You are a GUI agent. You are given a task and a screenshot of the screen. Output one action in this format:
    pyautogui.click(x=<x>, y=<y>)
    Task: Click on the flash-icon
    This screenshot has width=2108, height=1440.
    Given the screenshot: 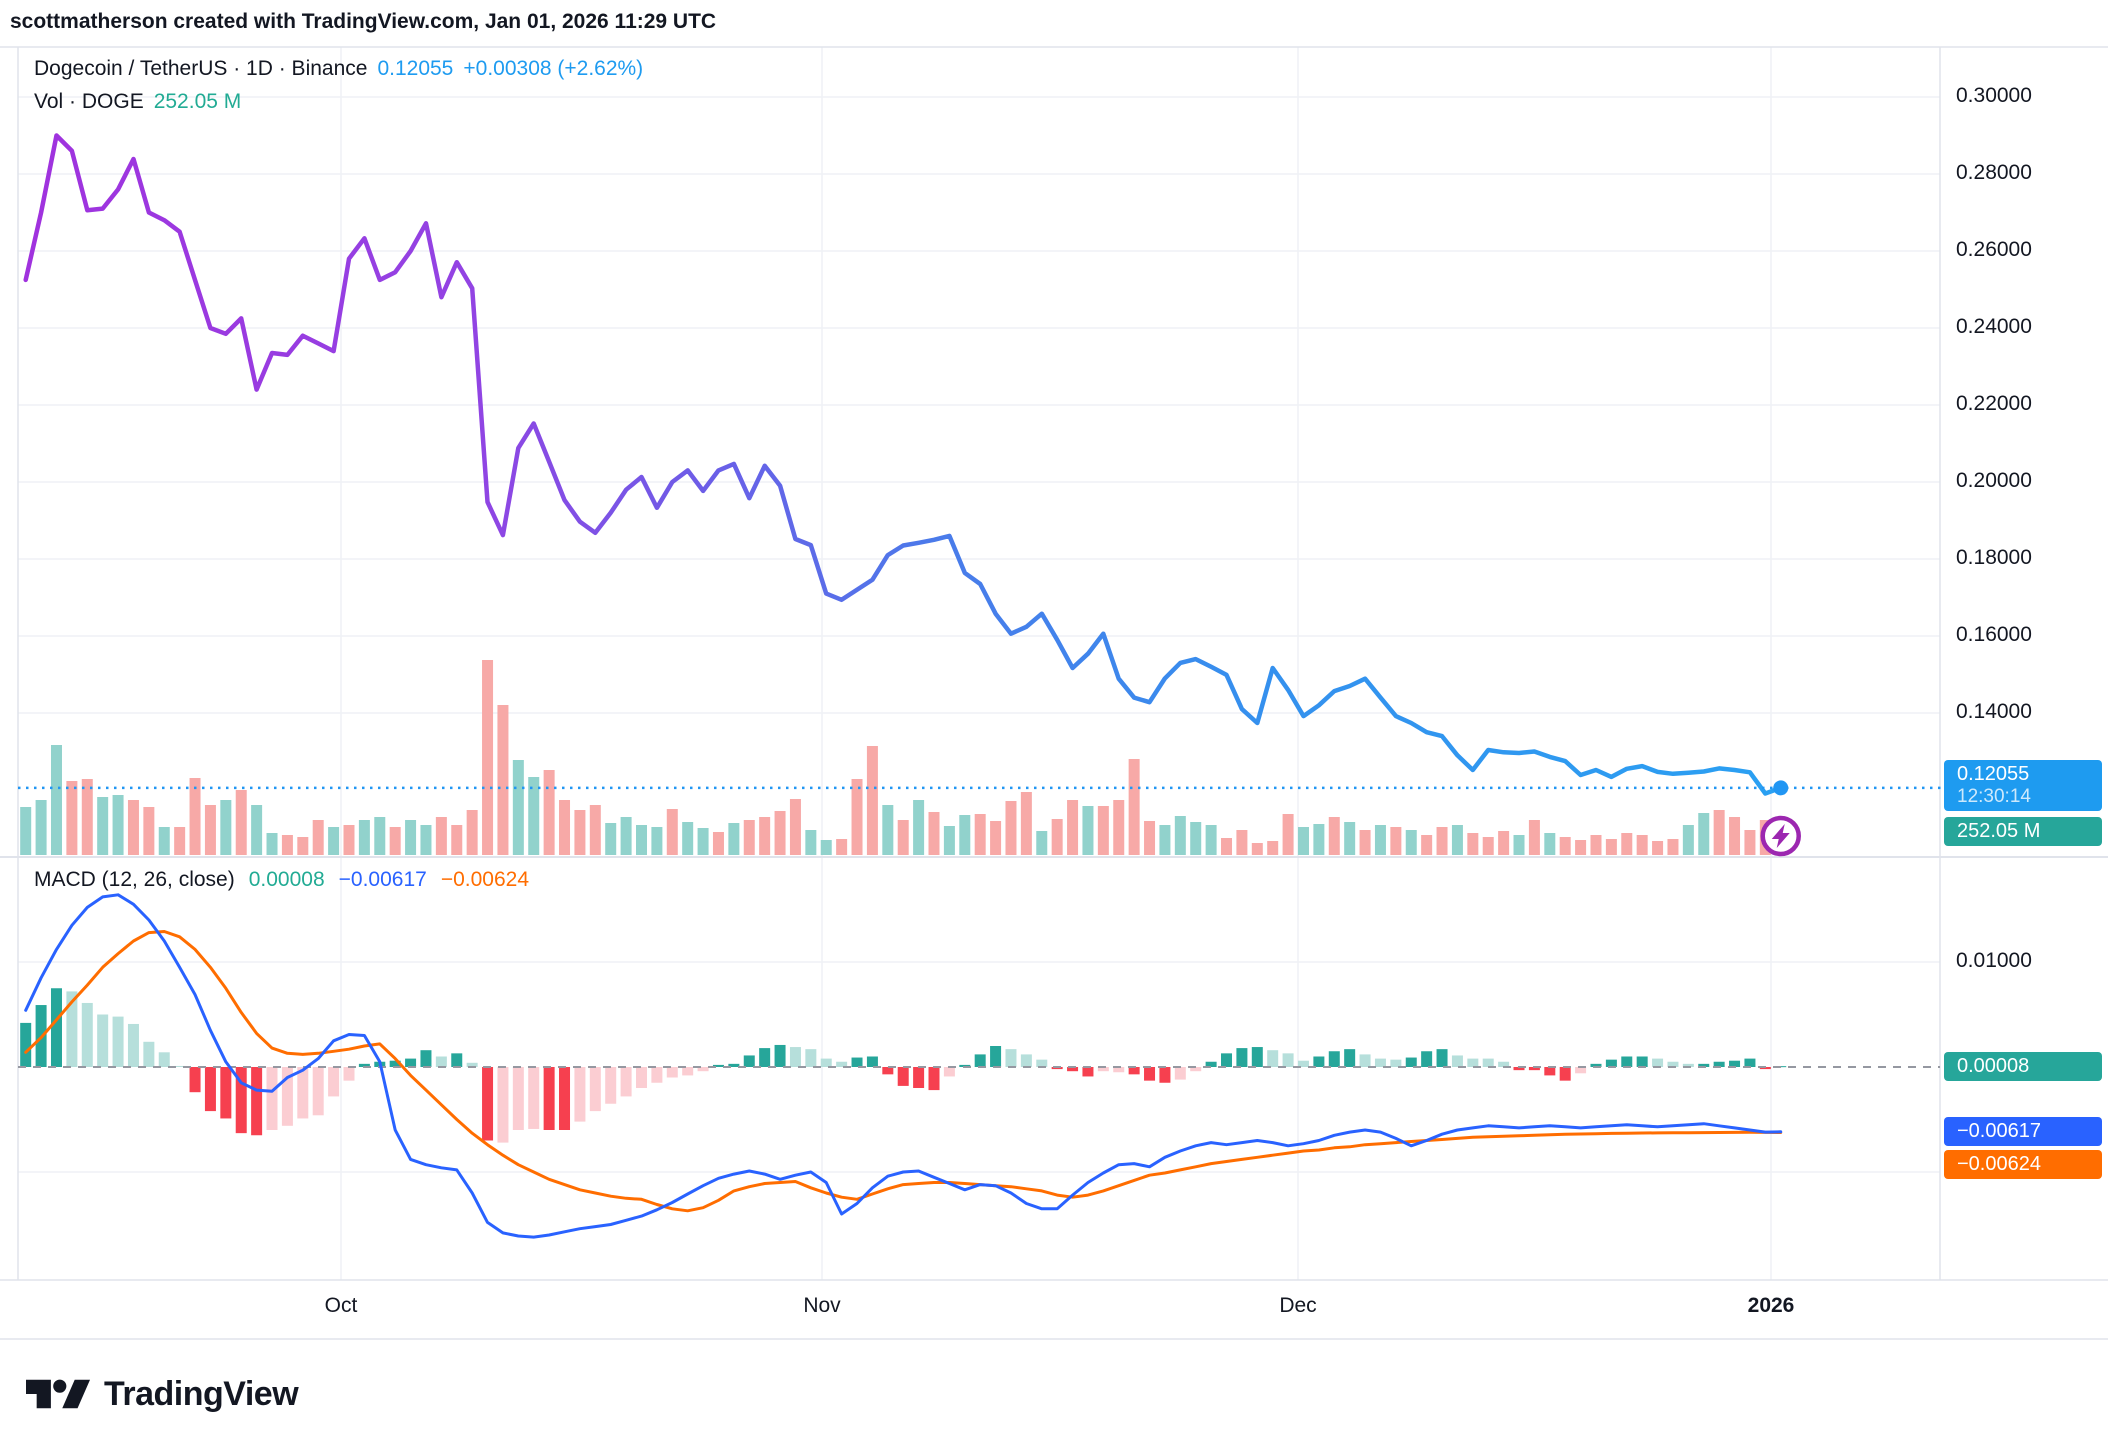 What is the action you would take?
    pyautogui.click(x=1780, y=836)
    